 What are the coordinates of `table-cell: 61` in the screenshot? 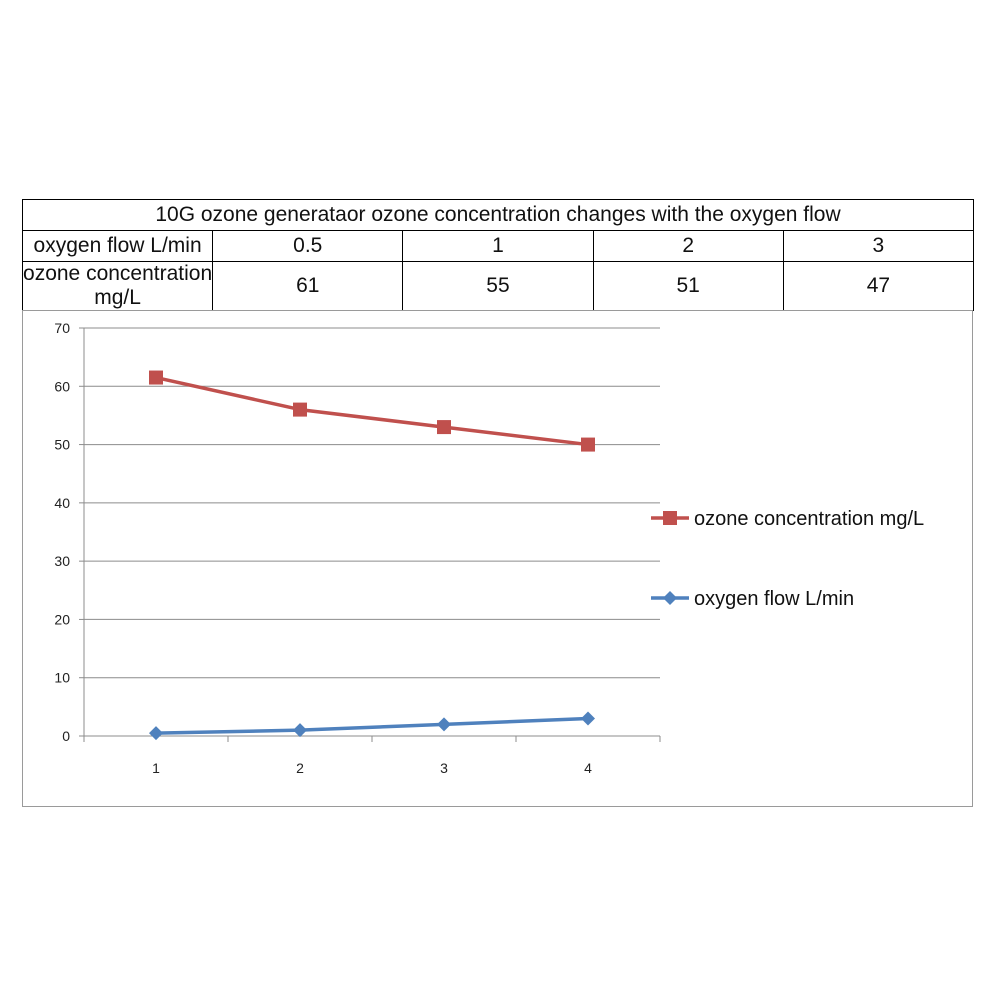 It's located at (308, 286).